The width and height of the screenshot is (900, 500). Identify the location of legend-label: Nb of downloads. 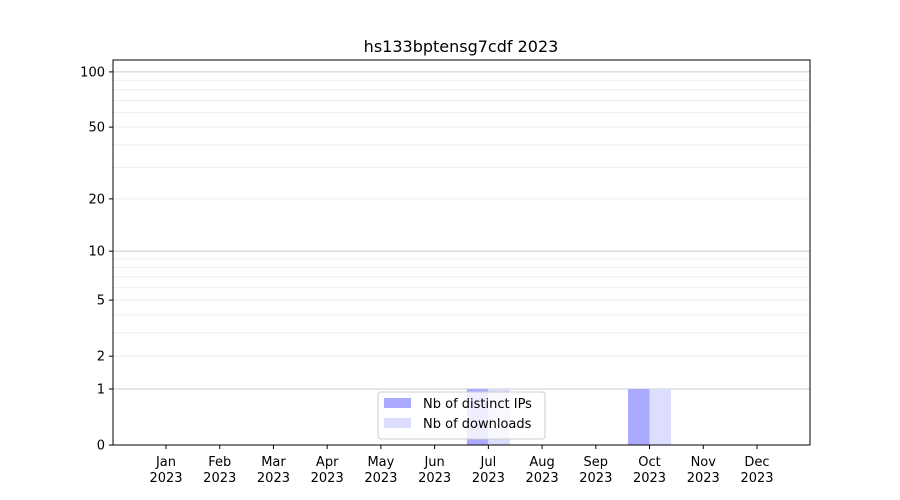
(477, 424).